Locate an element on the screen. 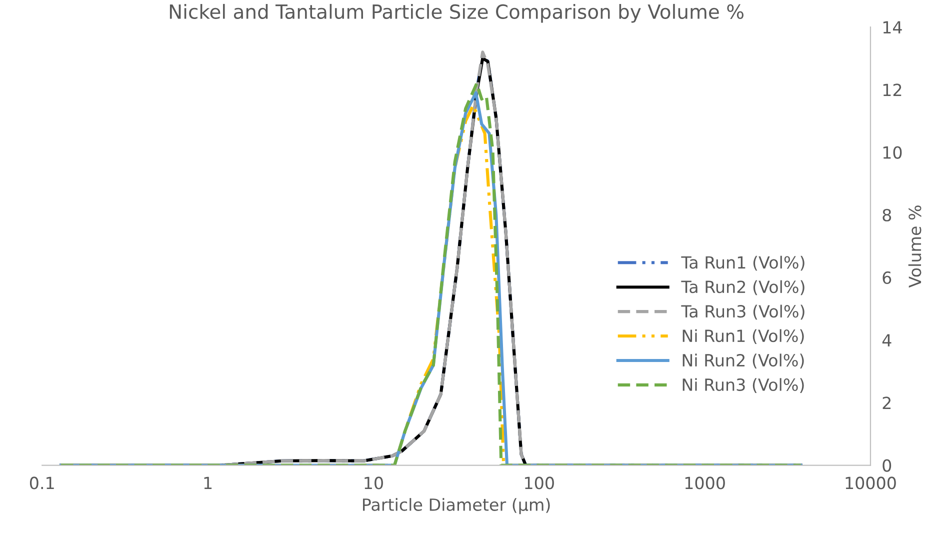 The width and height of the screenshot is (936, 541). y-tick-label: 2 is located at coordinates (886, 402).